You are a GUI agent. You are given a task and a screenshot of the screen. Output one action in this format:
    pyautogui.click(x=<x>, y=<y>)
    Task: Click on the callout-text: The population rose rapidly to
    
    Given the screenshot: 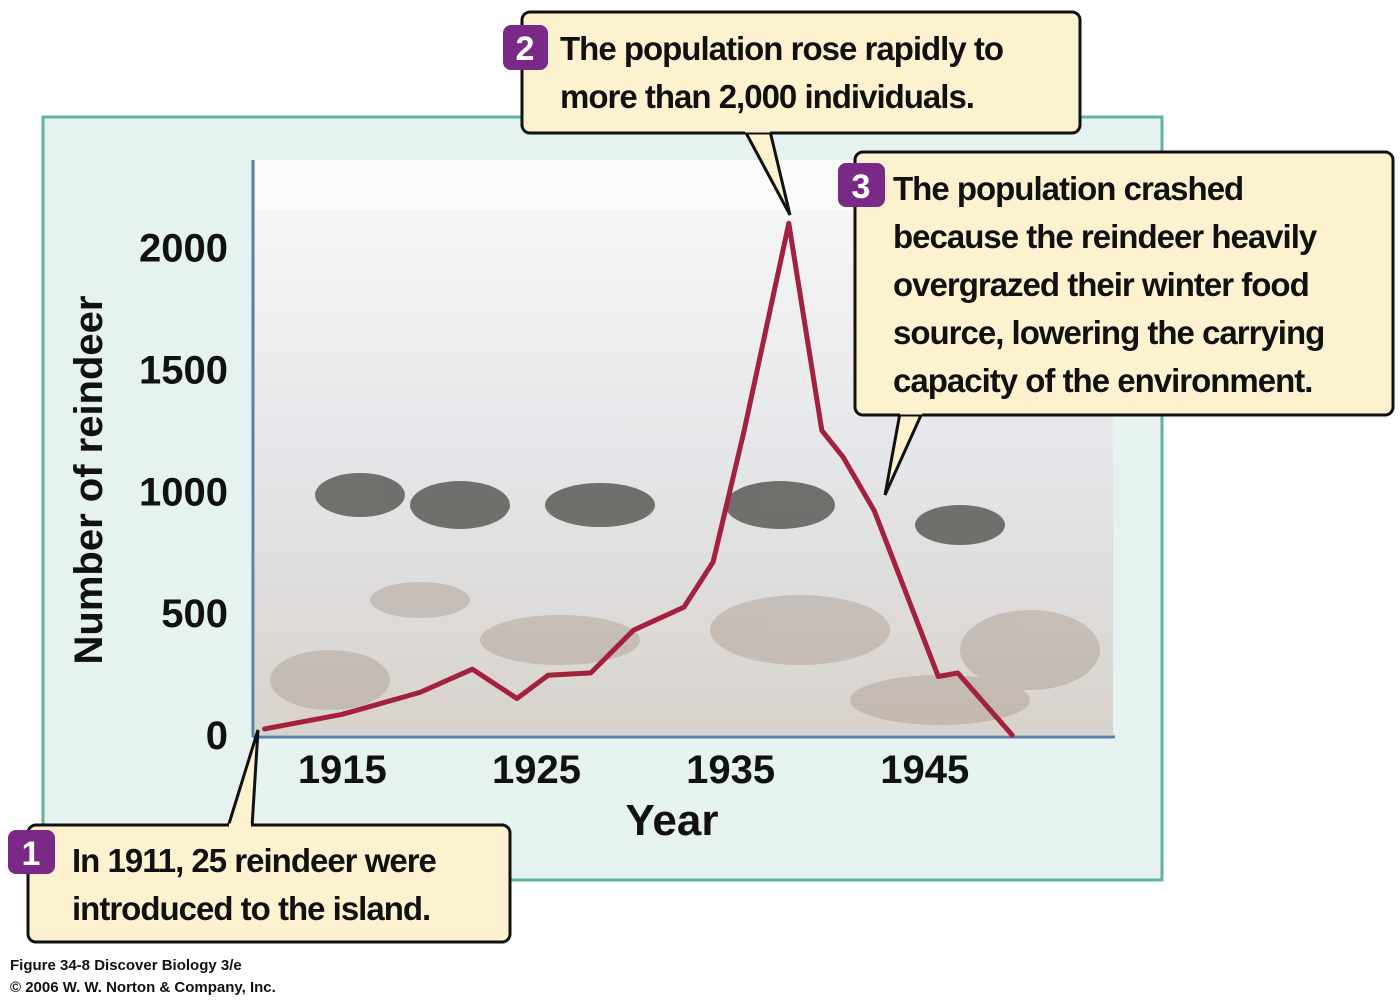 What is the action you would take?
    pyautogui.click(x=781, y=48)
    